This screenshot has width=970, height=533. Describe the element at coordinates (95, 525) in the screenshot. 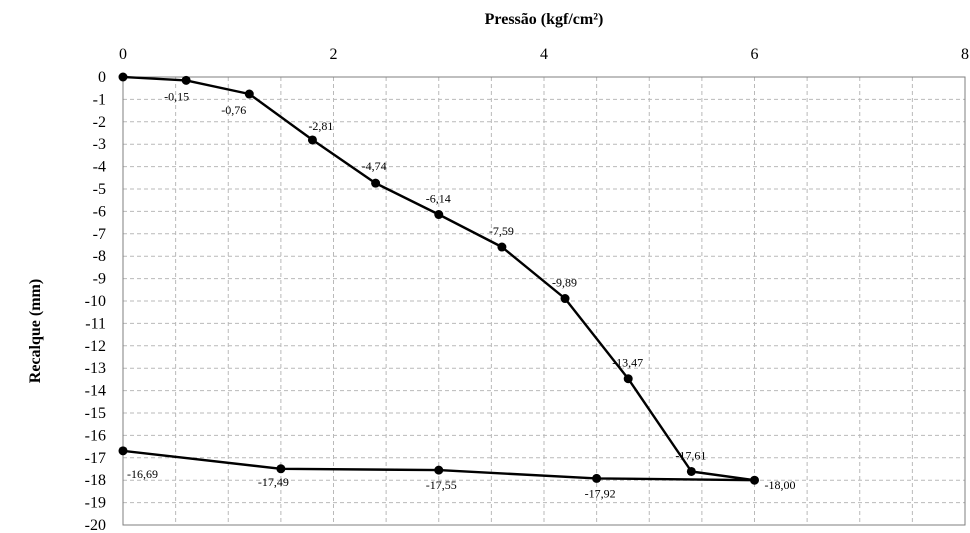

I see `y-tick-label: -20` at that location.